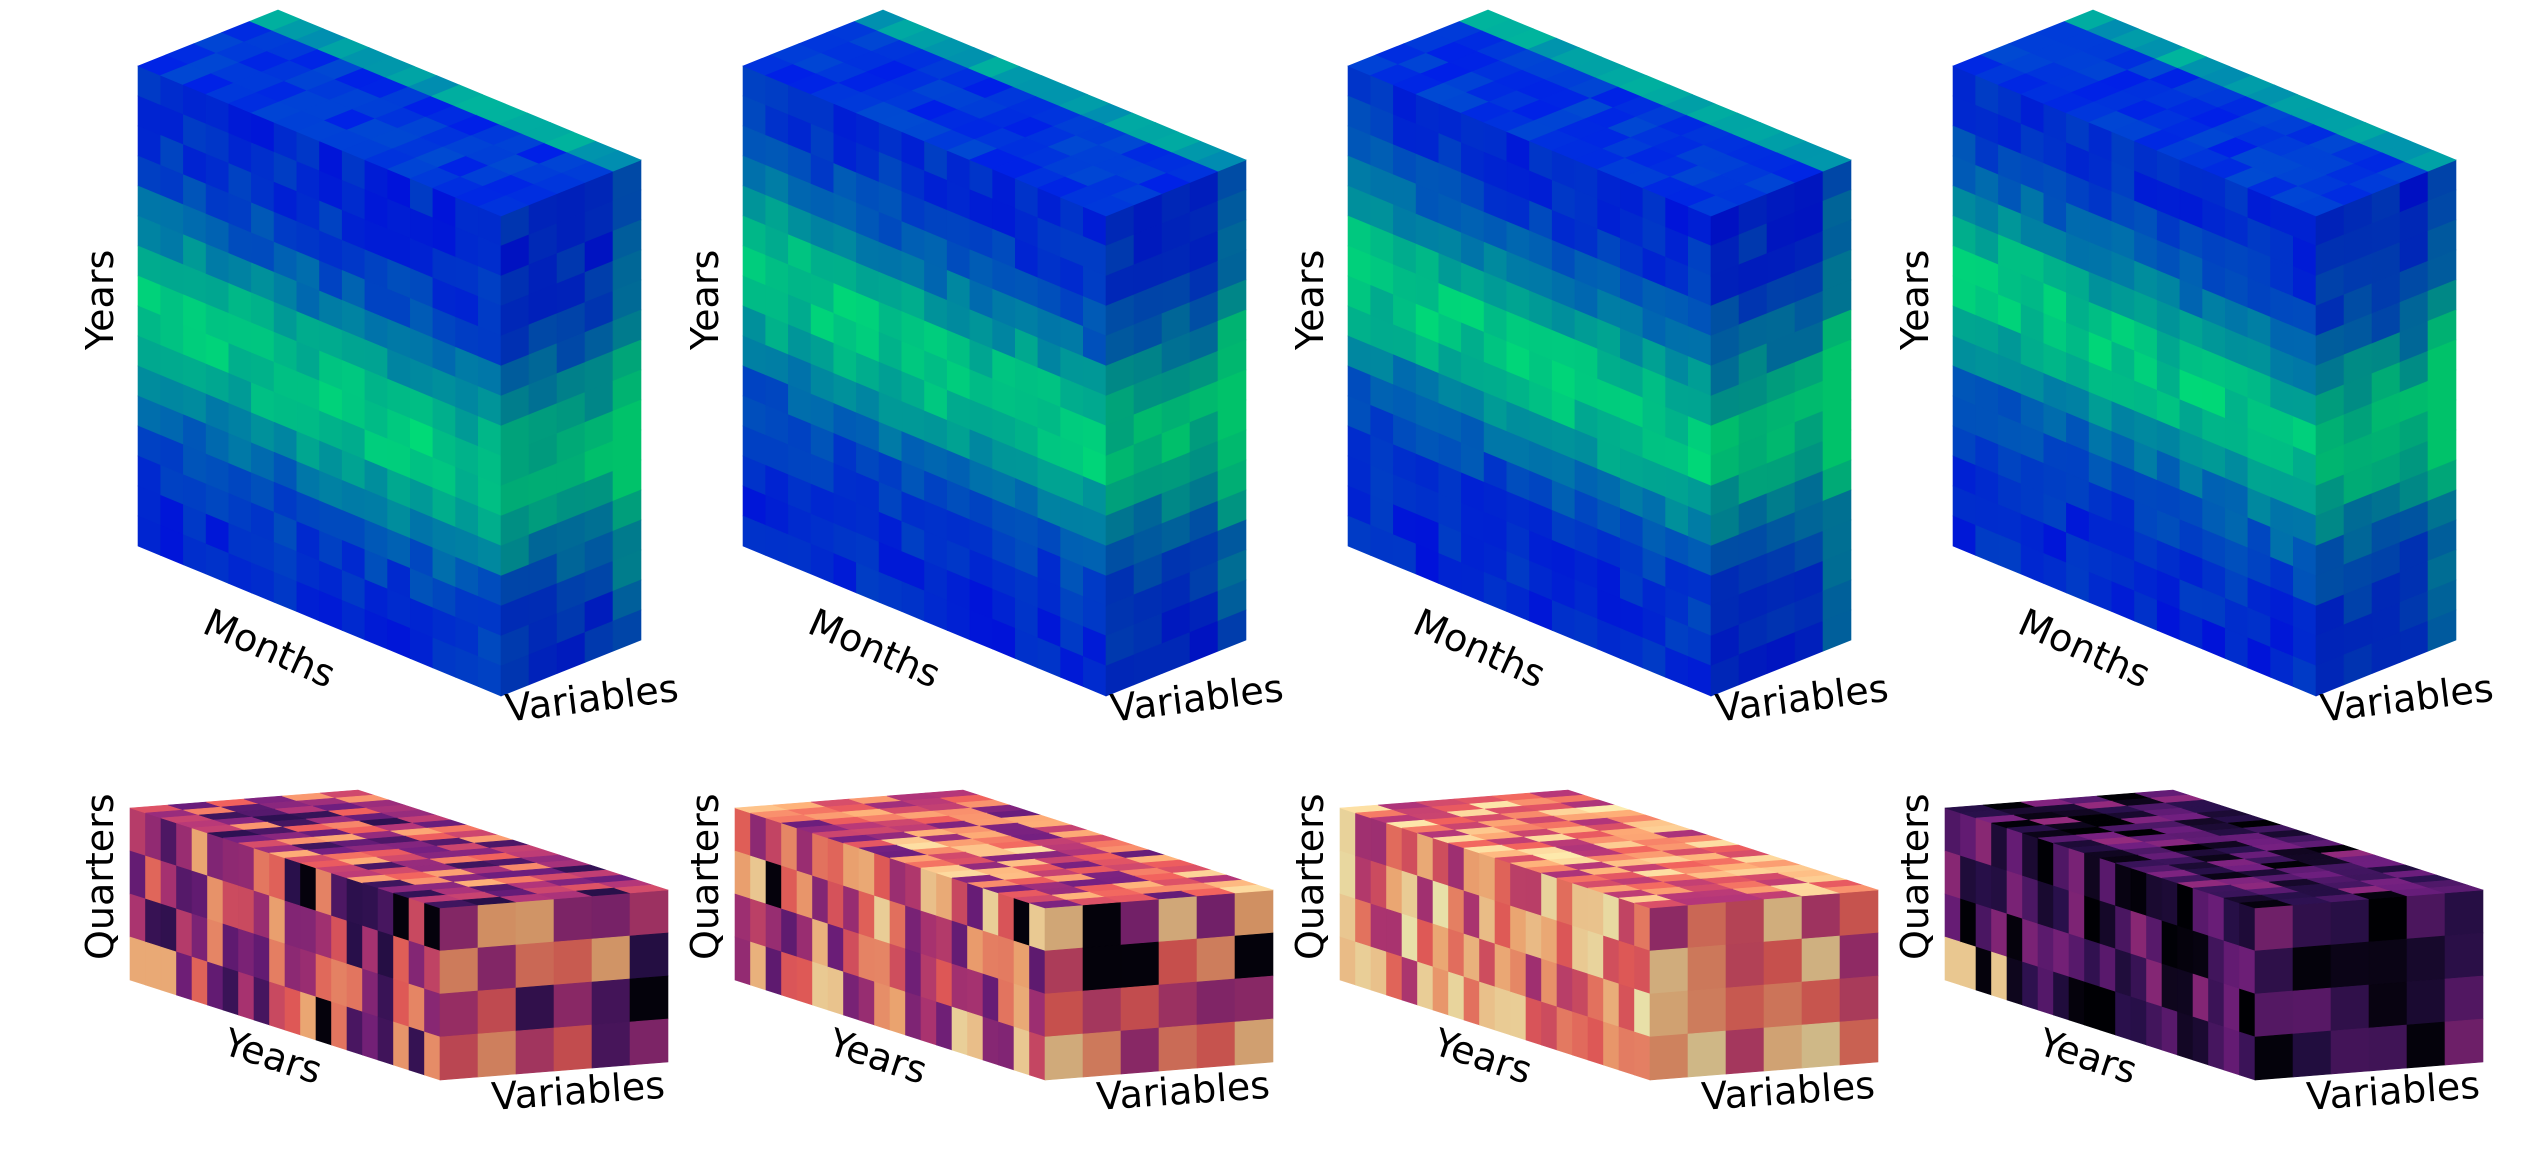 The width and height of the screenshot is (2536, 1152). Describe the element at coordinates (2442, 630) in the screenshot. I see `monthly-cube-4-front-cell` at that location.